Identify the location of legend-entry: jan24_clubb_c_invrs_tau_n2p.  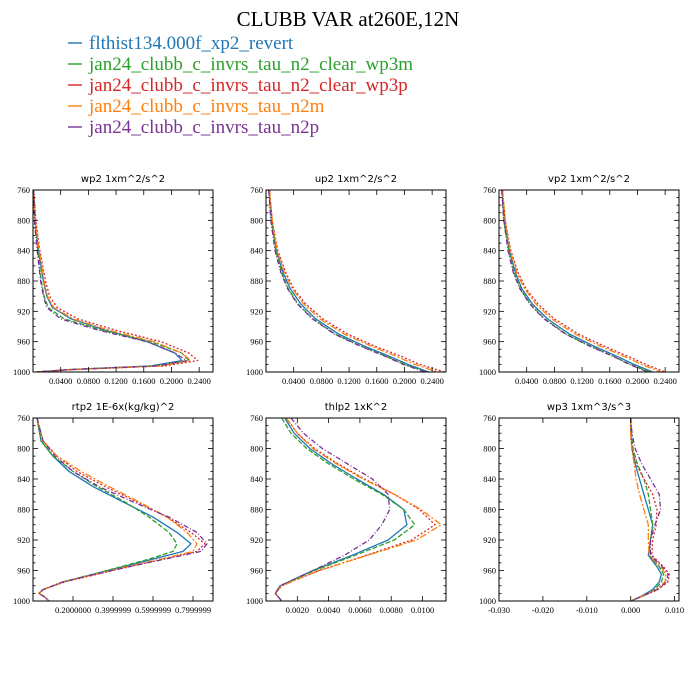
(203, 127).